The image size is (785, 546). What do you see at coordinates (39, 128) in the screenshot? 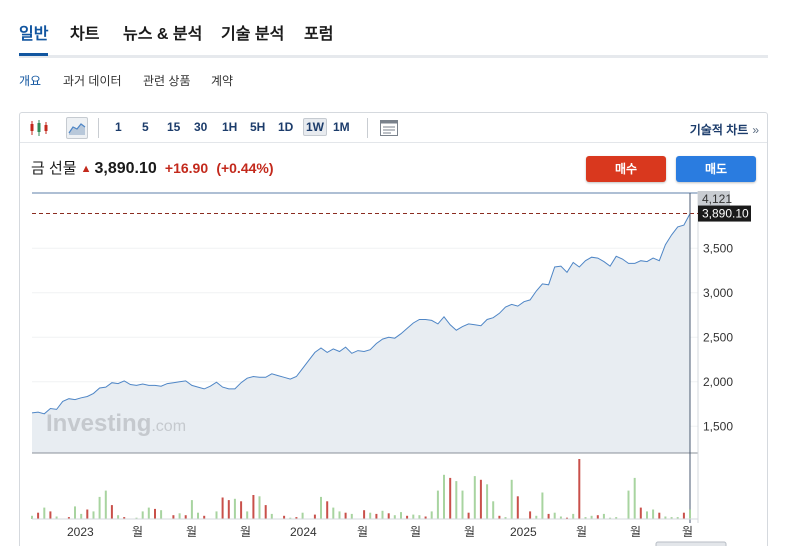
I see `candlestick-icon` at bounding box center [39, 128].